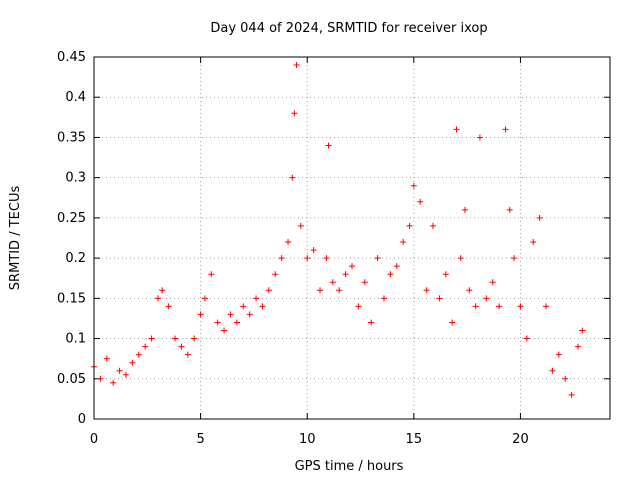 The image size is (640, 480). What do you see at coordinates (94, 439) in the screenshot?
I see `x-tick-label: 0` at bounding box center [94, 439].